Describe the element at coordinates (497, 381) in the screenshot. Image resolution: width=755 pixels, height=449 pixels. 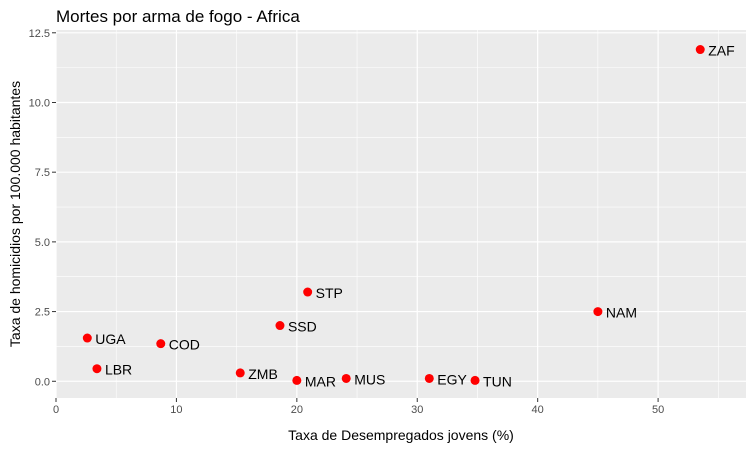
I see `point-label-tun: TUN` at that location.